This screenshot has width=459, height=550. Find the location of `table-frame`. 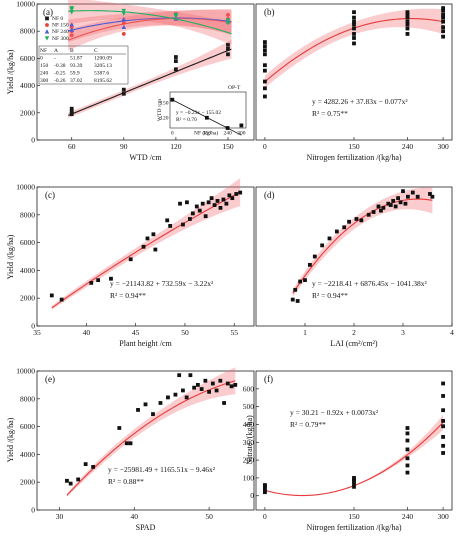

table-frame is located at coordinates (83, 65).